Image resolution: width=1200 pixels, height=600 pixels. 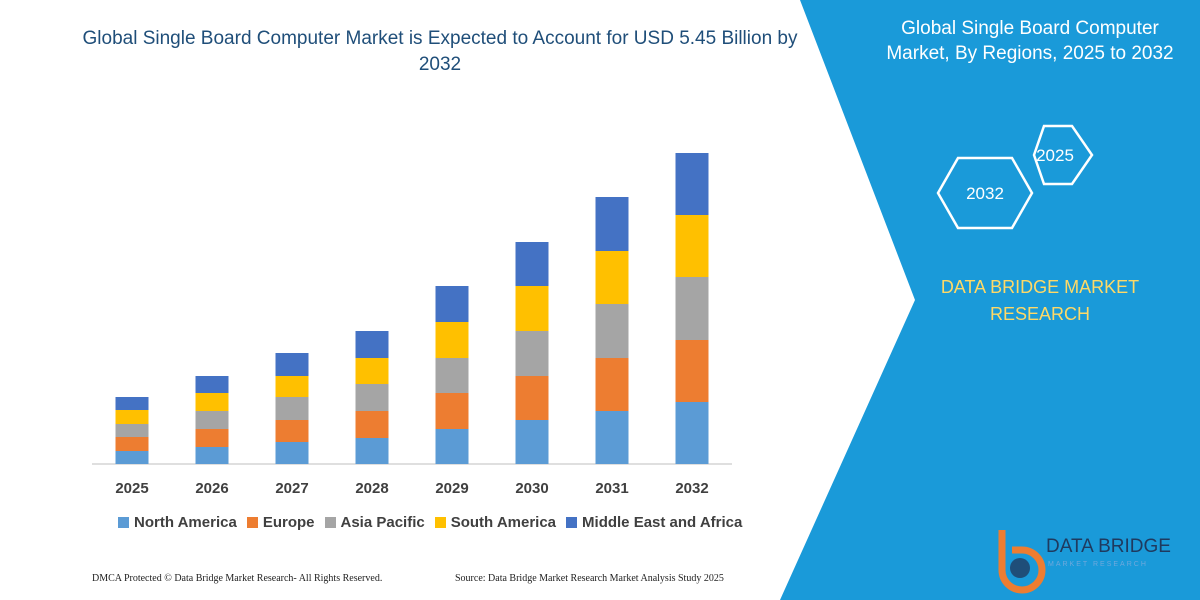 What do you see at coordinates (503, 522) in the screenshot?
I see `legend-label: South America` at bounding box center [503, 522].